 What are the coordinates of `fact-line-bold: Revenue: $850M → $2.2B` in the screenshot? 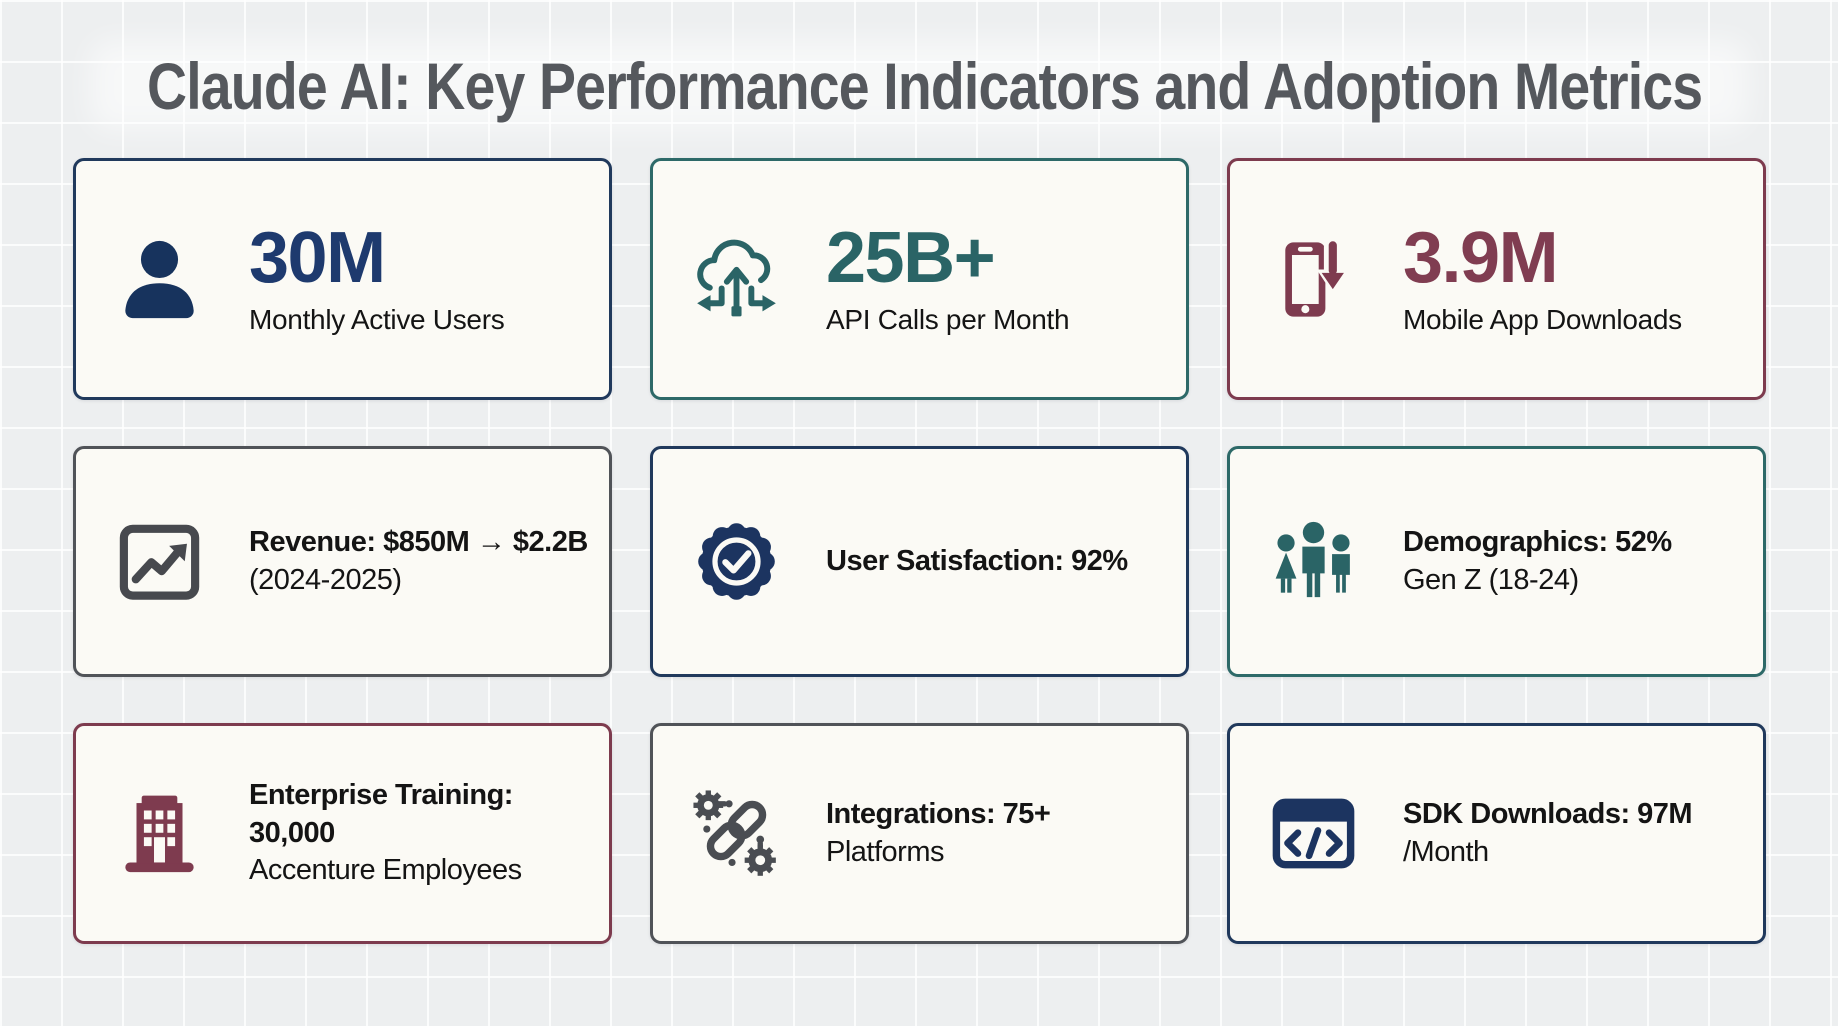 It's located at (418, 541).